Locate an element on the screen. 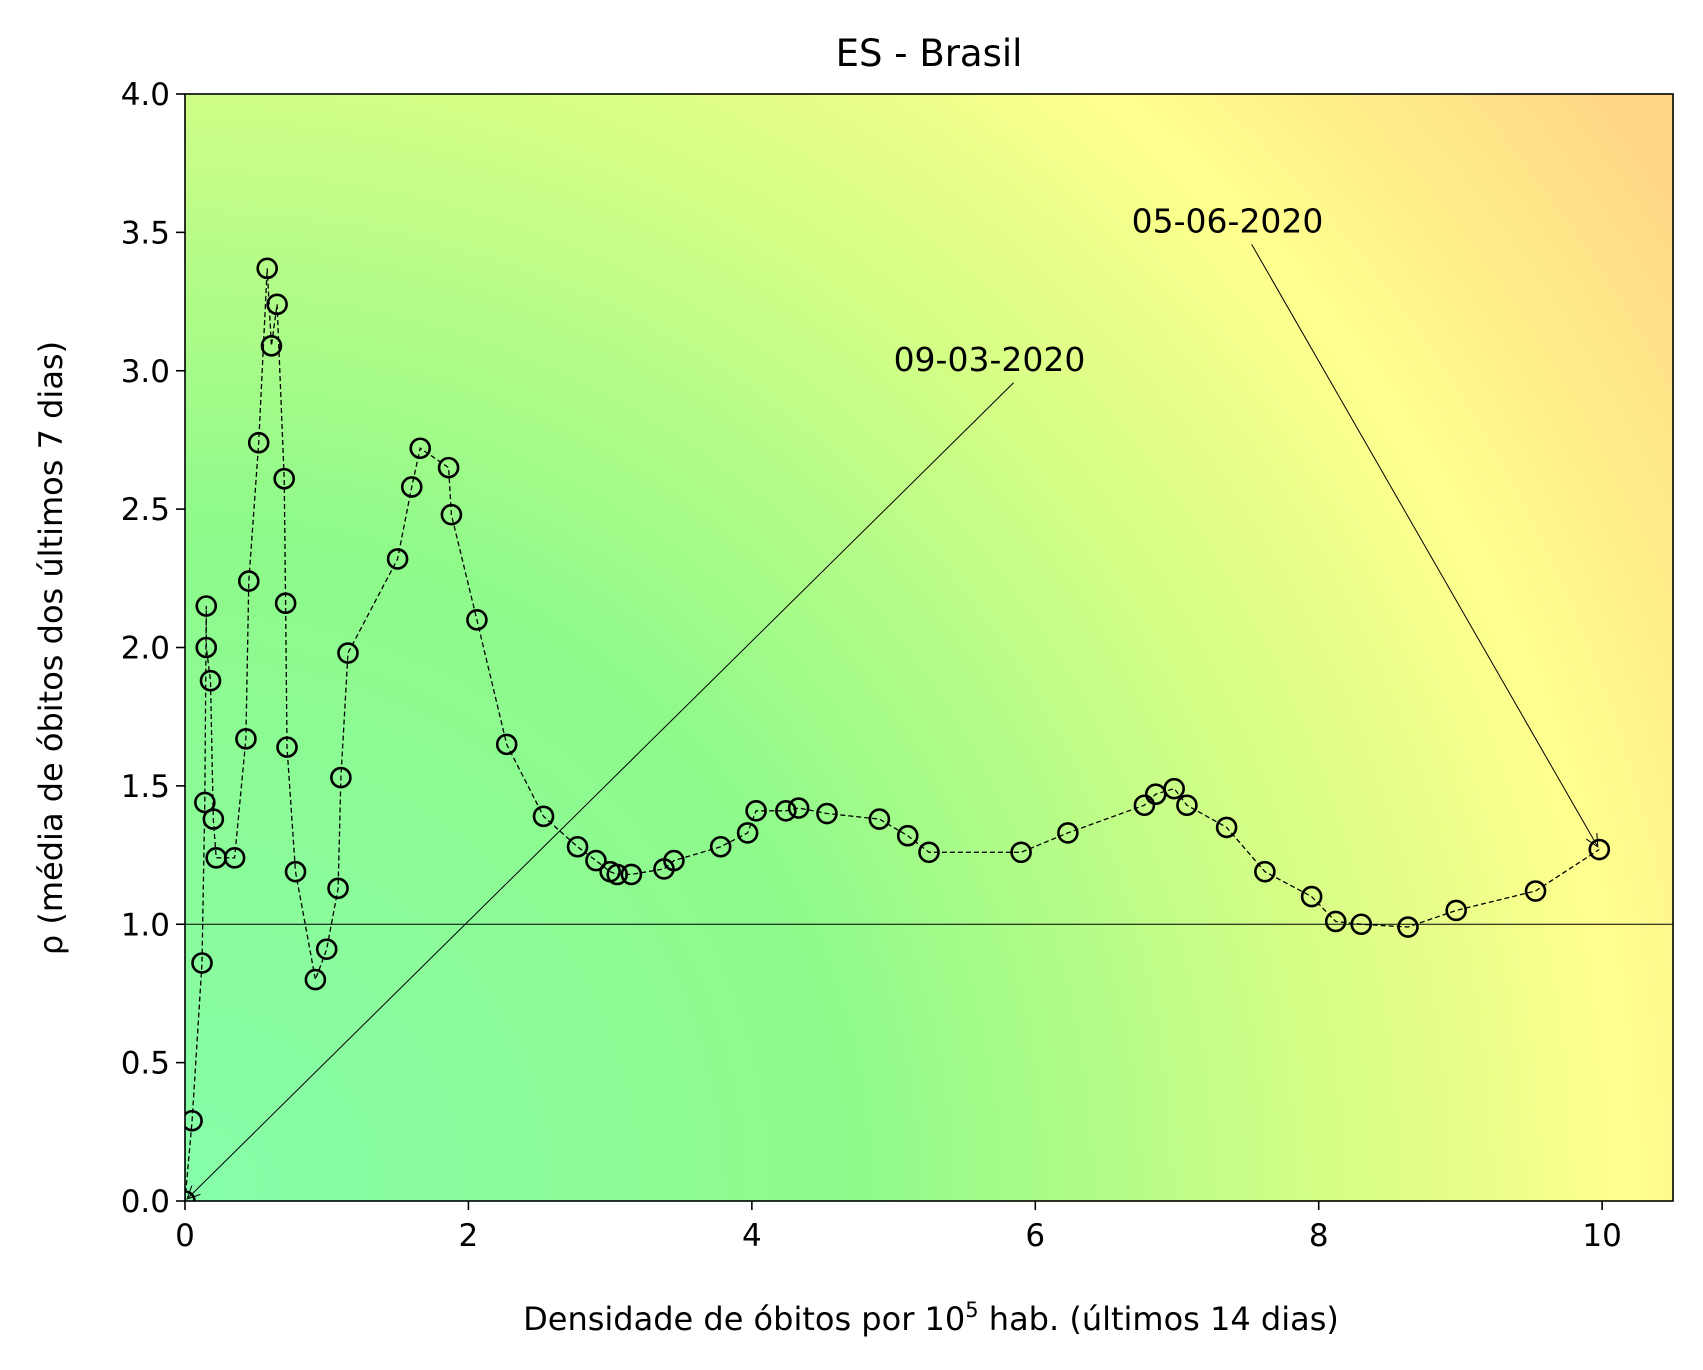 This screenshot has height=1370, width=1703. annotation-labels: 09-03-2020 05-06-2020 is located at coordinates (1109, 289).